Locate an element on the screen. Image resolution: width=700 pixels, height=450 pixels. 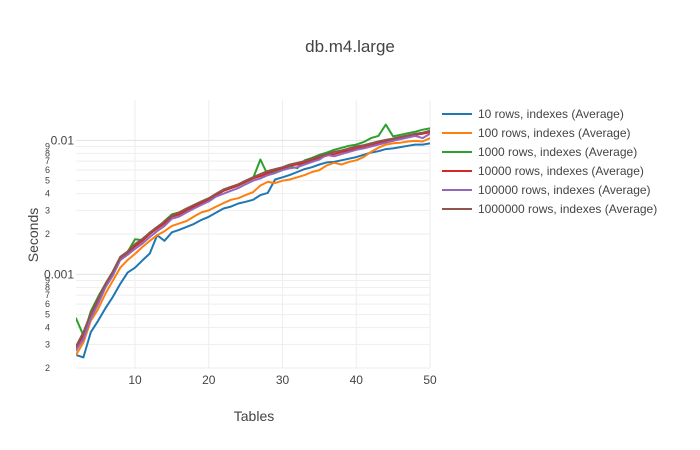
x-tick-label: 40 is located at coordinates (357, 380).